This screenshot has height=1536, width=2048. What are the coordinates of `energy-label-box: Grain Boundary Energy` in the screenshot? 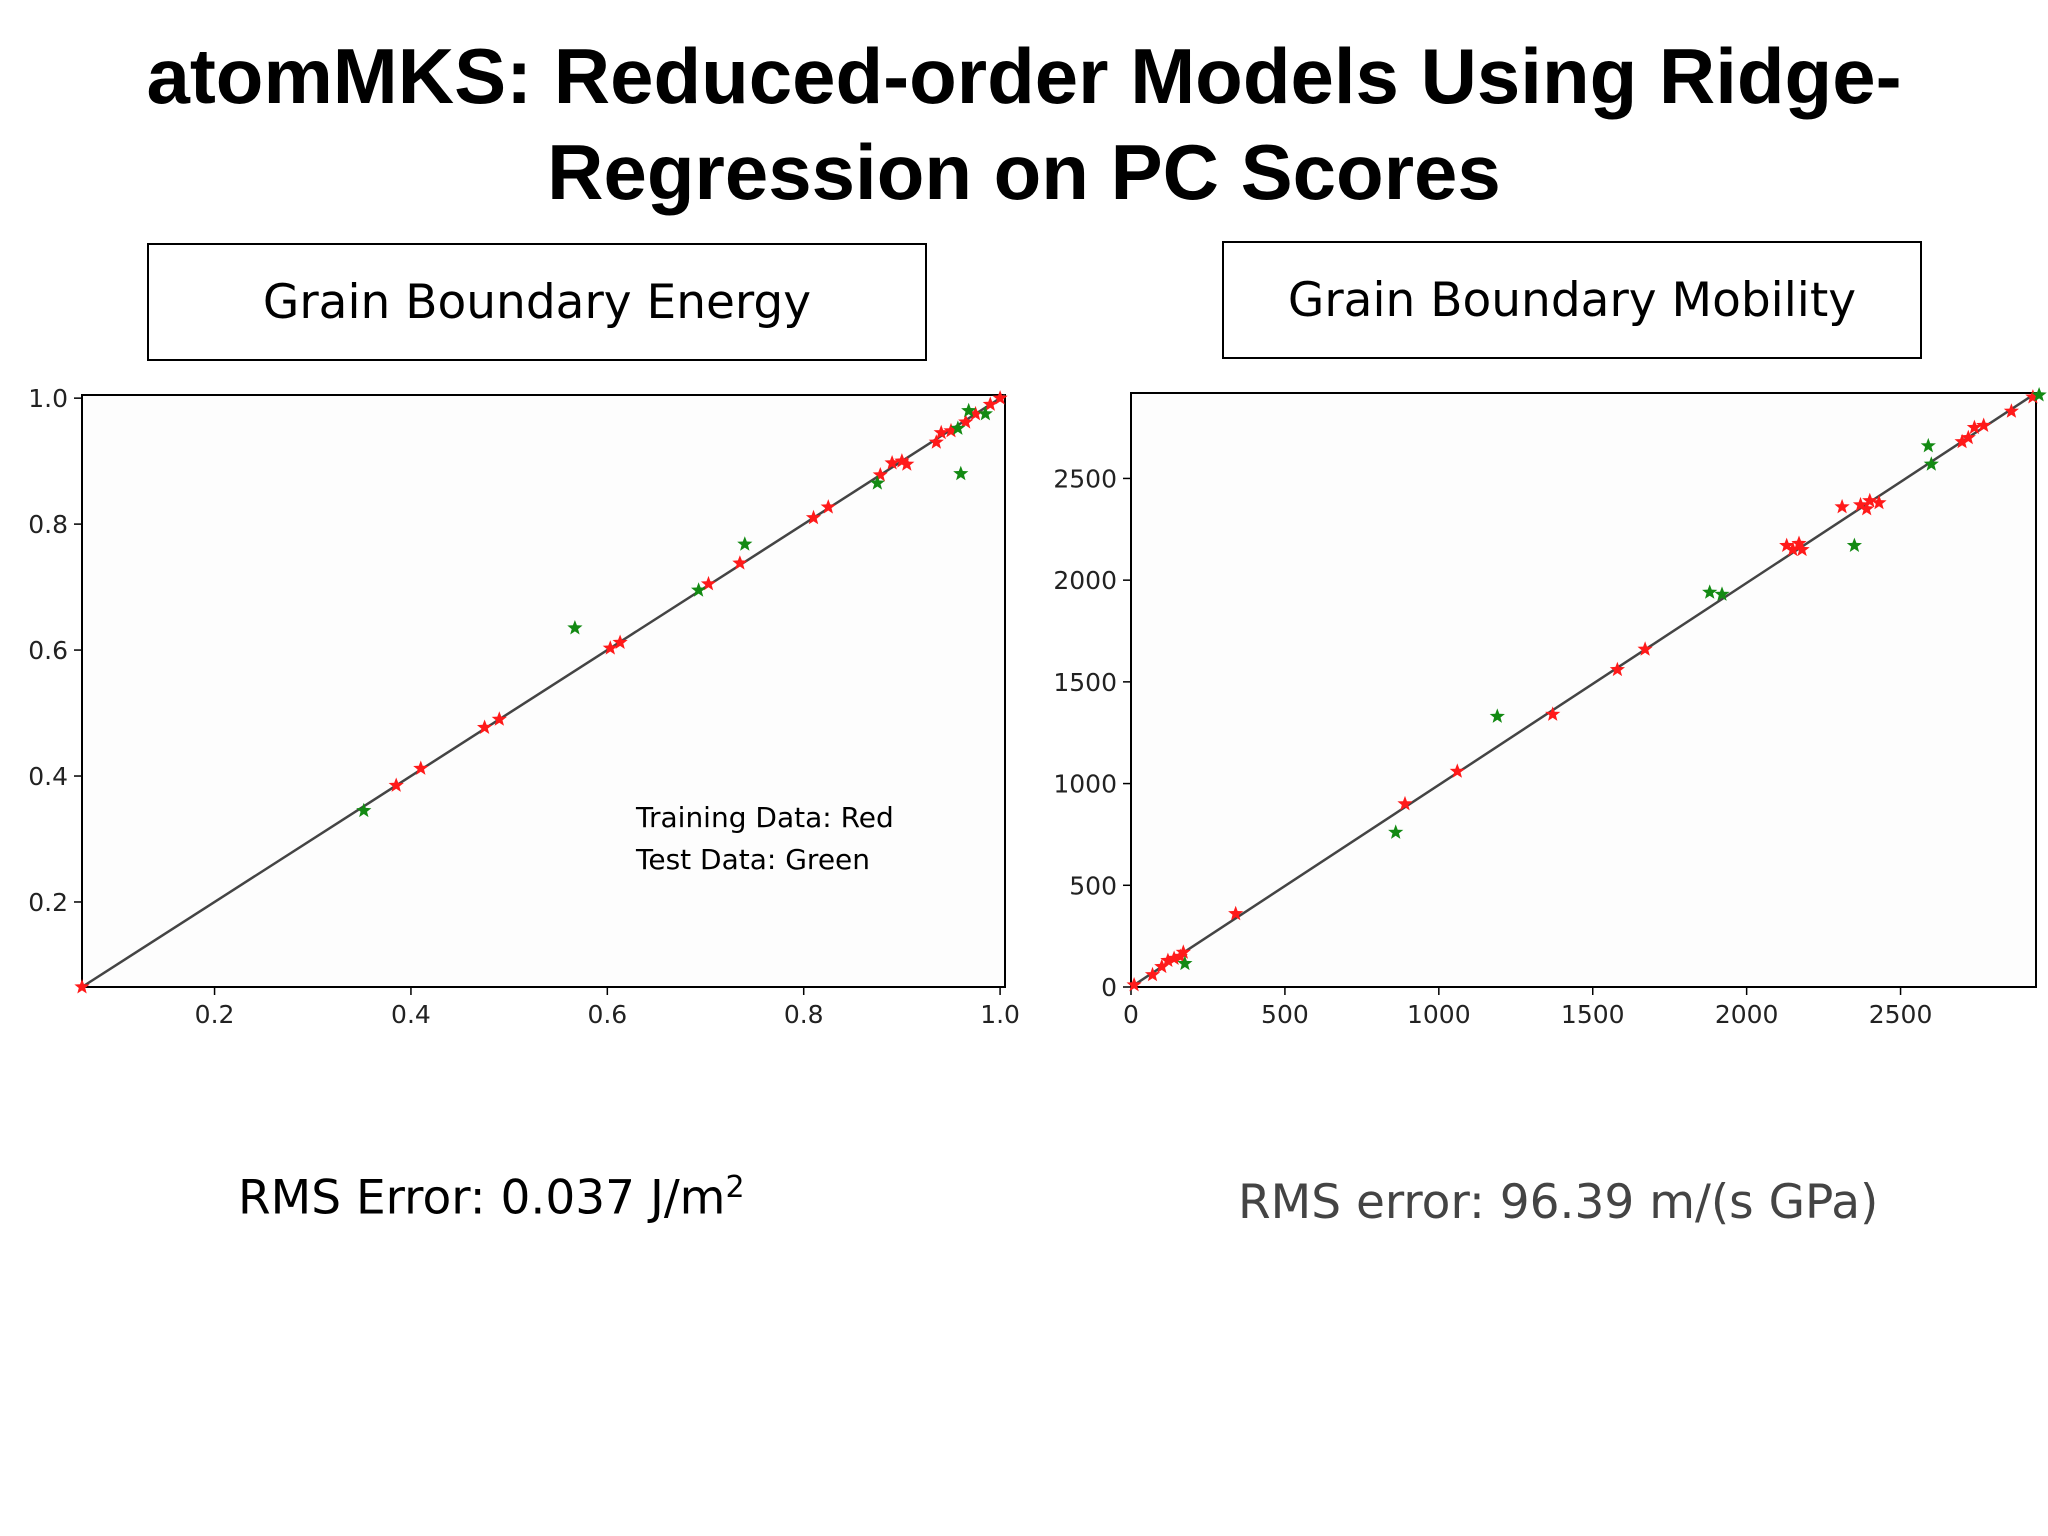 It's located at (537, 302).